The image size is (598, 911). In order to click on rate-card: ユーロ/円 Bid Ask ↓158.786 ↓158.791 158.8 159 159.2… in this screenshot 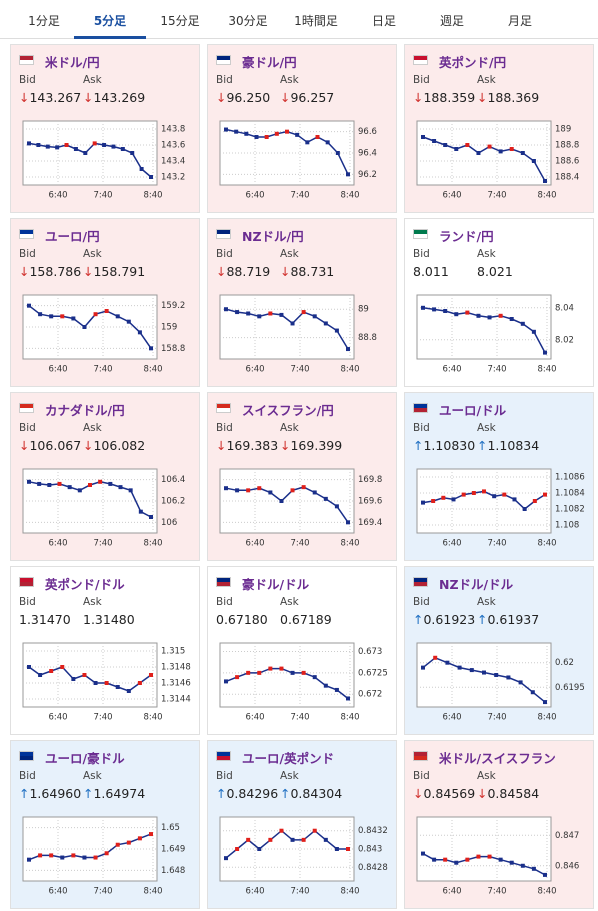, I will do `click(105, 302)`.